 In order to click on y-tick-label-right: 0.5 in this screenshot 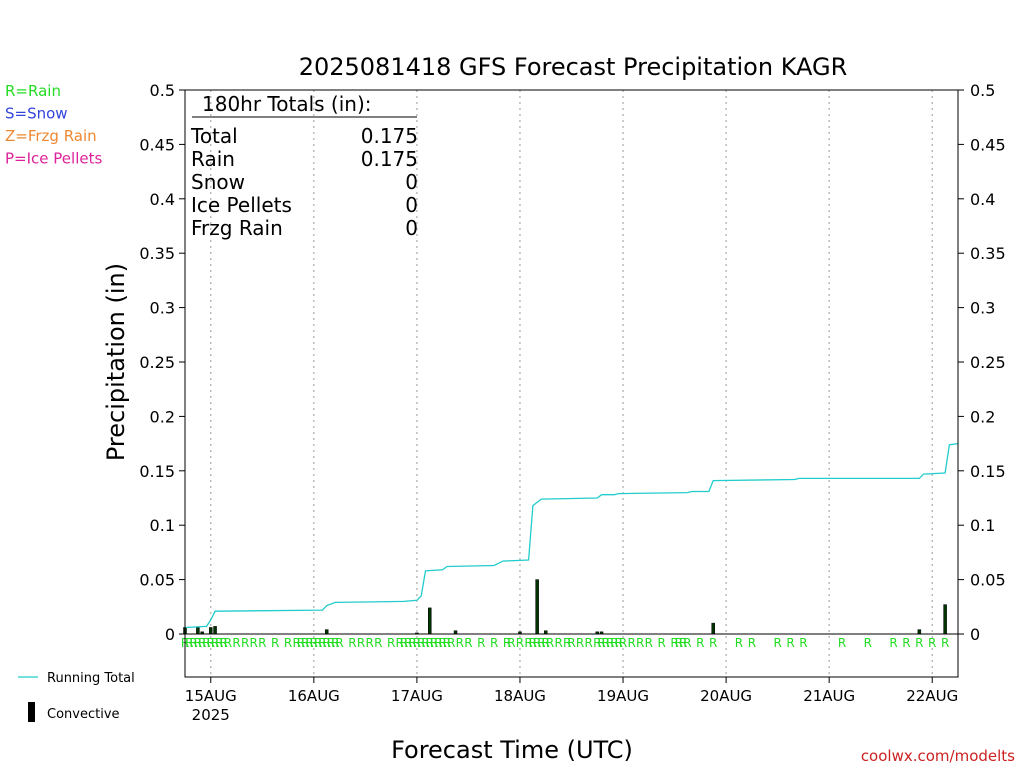, I will do `click(982, 90)`.